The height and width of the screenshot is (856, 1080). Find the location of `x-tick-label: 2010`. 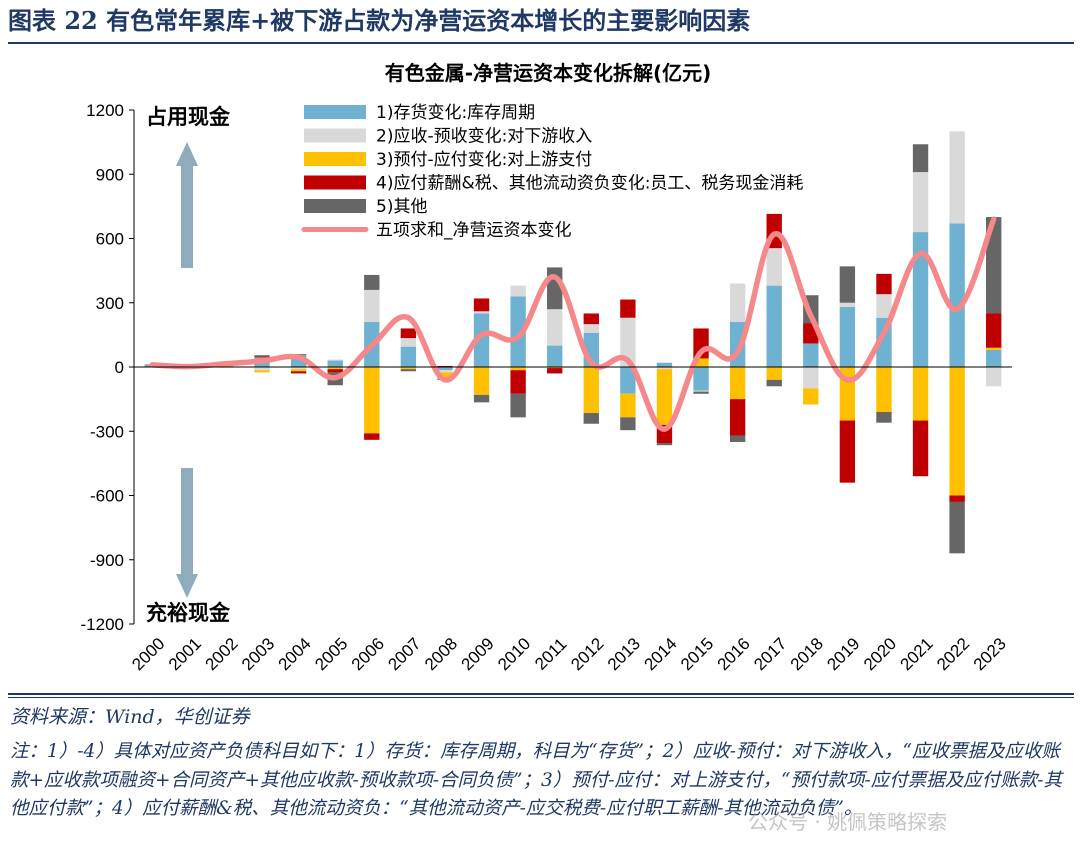

x-tick-label: 2010 is located at coordinates (514, 654).